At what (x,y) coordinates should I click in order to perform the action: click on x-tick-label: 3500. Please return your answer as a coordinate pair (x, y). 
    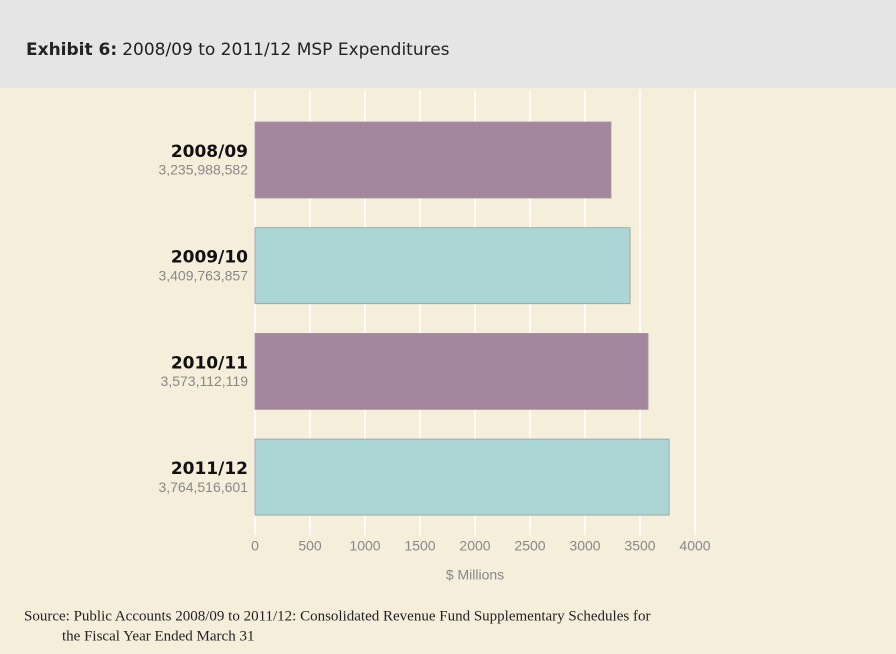
    Looking at the image, I should click on (639, 546).